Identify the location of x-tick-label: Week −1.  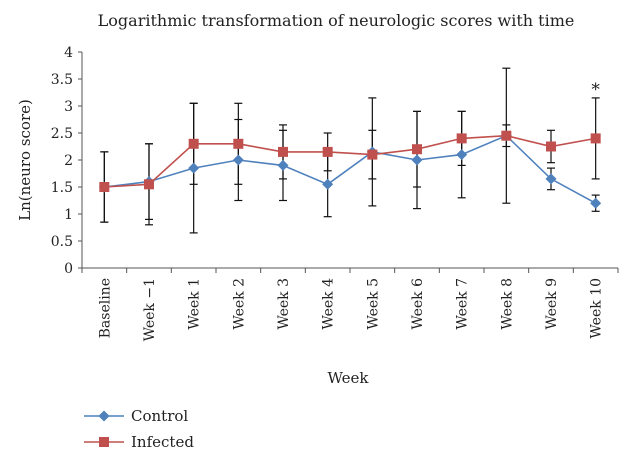
(150, 309).